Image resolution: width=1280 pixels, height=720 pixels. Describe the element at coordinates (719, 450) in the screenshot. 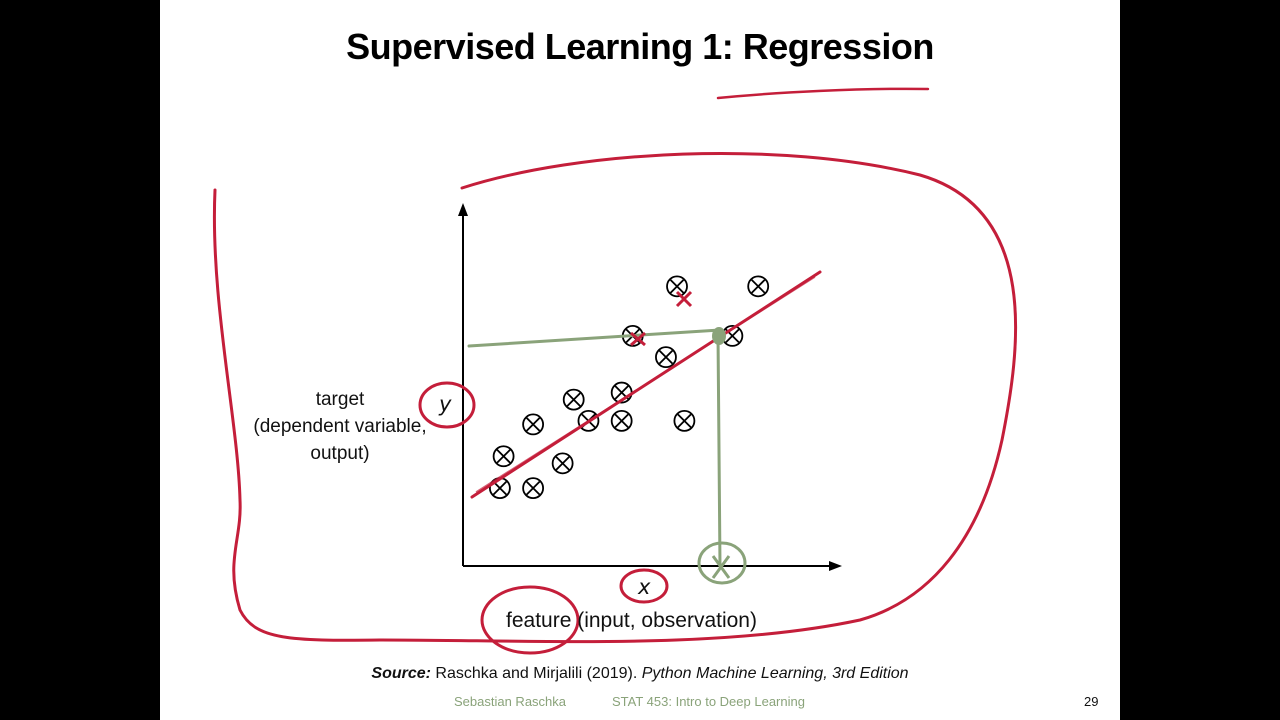

I see `projection-vertical-annotation` at that location.